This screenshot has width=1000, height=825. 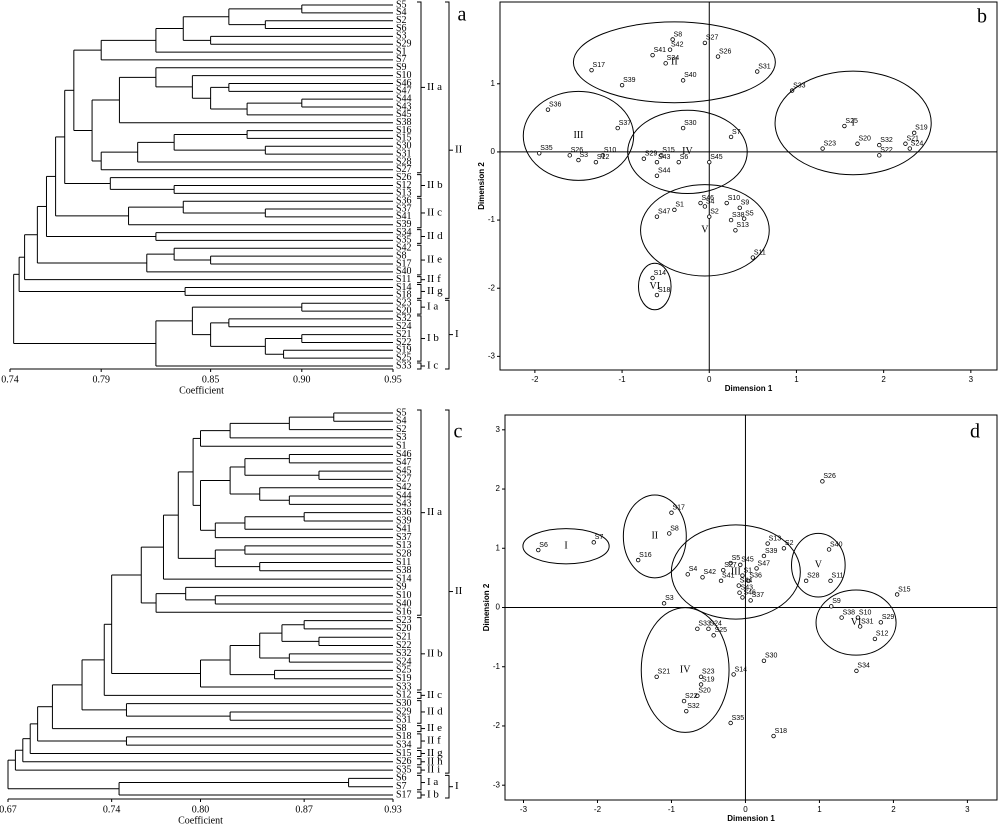 What do you see at coordinates (755, 576) in the screenshot?
I see `point-label: S36` at bounding box center [755, 576].